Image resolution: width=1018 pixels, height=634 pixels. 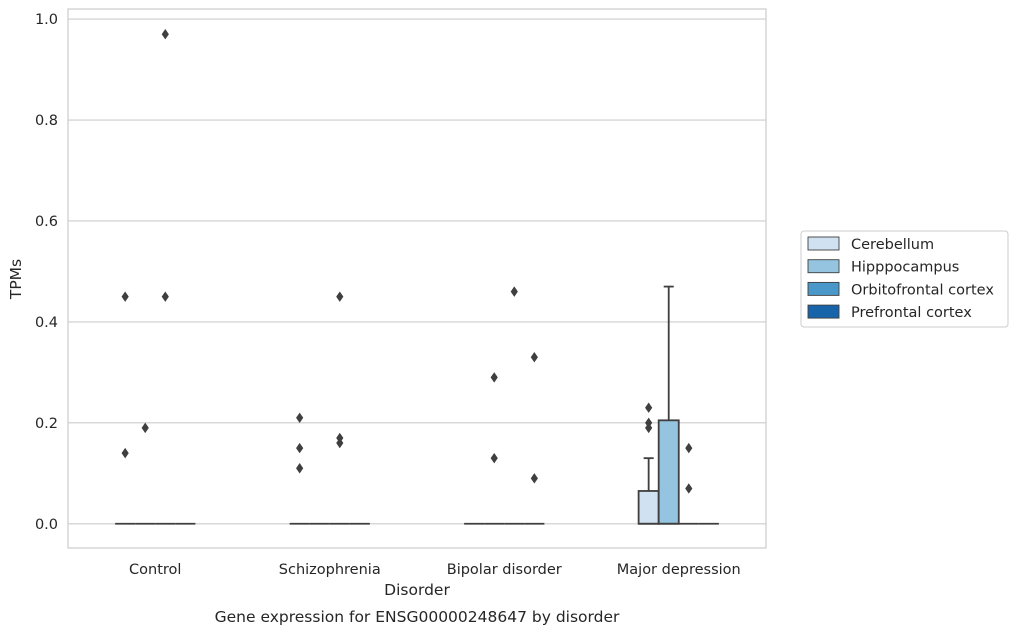 I want to click on y-tick-label: 0.2, so click(x=46, y=424).